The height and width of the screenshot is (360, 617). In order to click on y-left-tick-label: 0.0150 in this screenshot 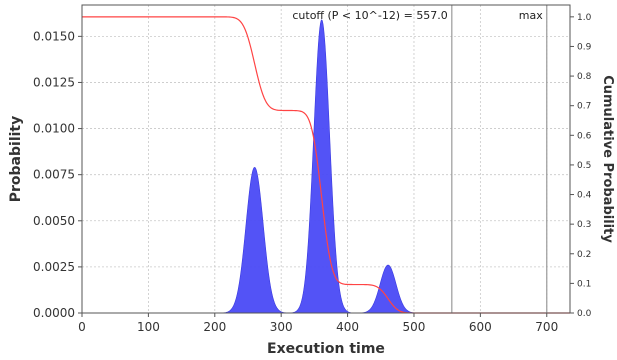, I will do `click(54, 36)`.